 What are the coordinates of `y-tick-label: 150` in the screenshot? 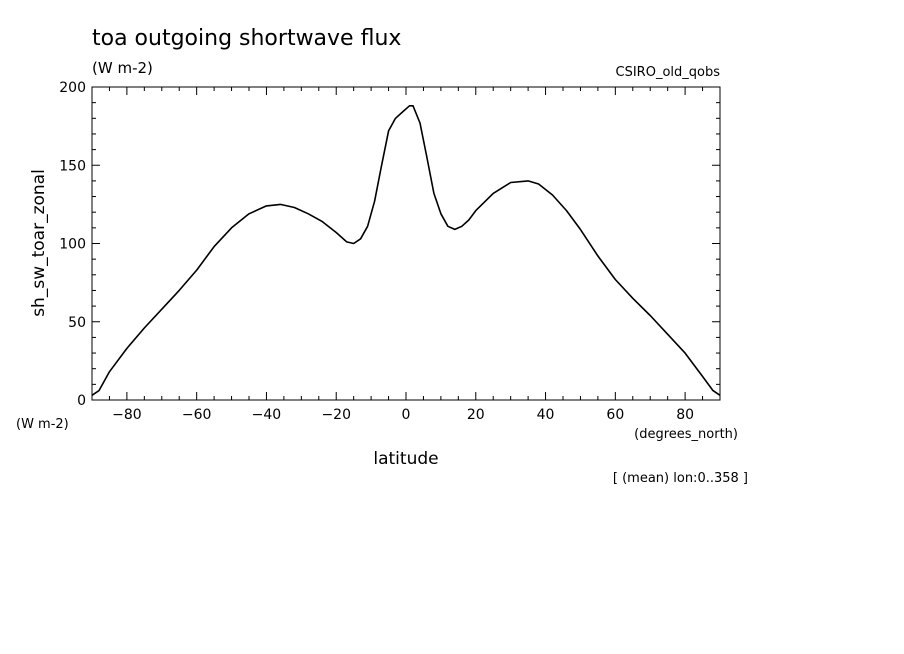 It's located at (72, 166).